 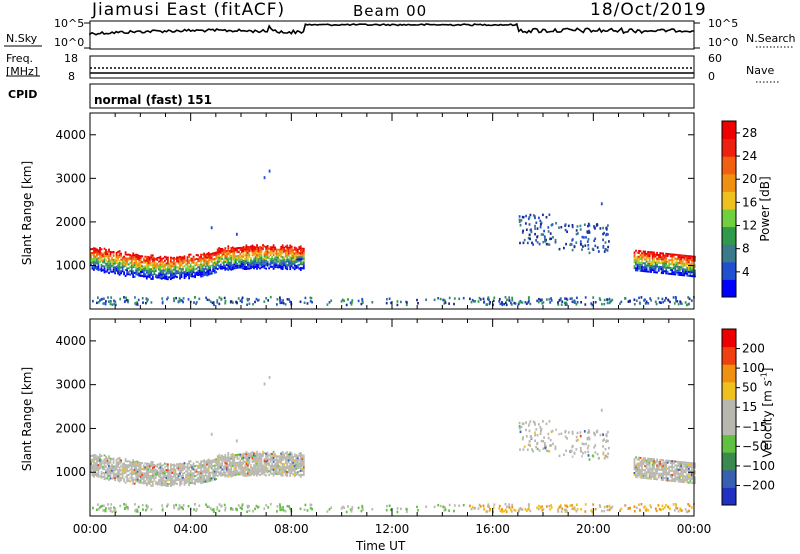 What do you see at coordinates (729, 182) in the screenshot?
I see `power-colorbar-cell` at bounding box center [729, 182].